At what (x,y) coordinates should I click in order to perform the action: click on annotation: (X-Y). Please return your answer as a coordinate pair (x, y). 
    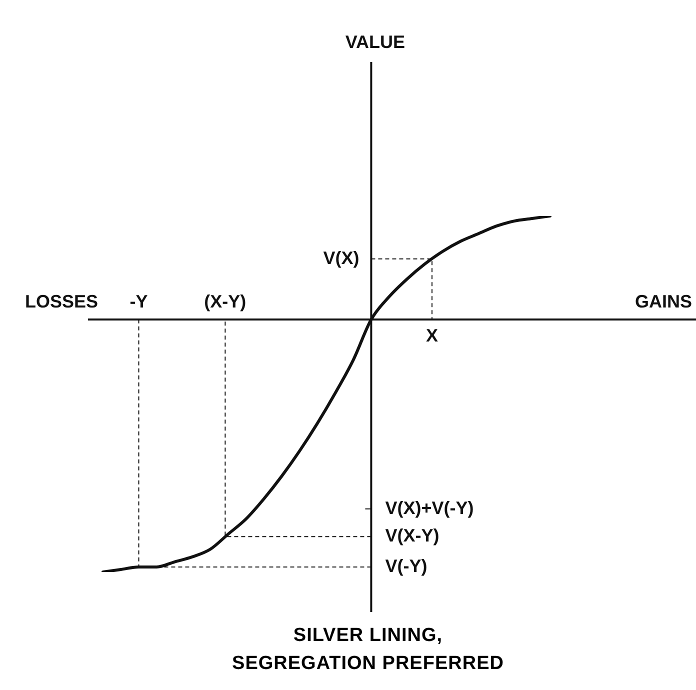
    Looking at the image, I should click on (225, 301).